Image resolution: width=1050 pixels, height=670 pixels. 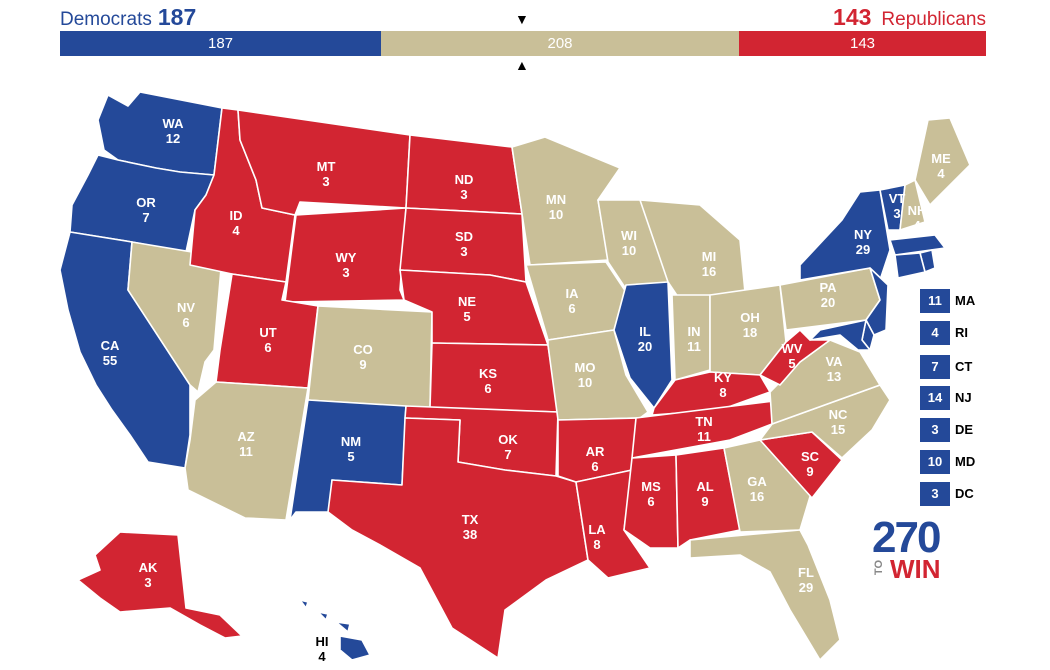 I want to click on state-ev-mn: 10, so click(x=556, y=214).